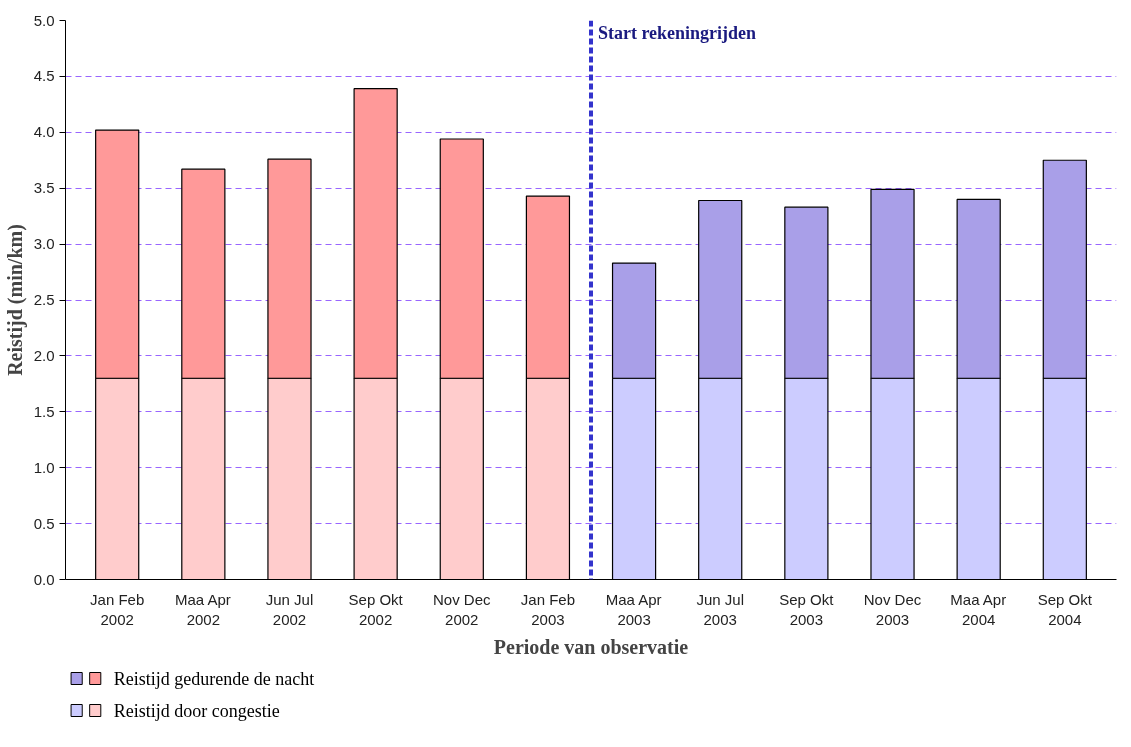 The width and height of the screenshot is (1131, 747). What do you see at coordinates (1065, 609) in the screenshot?
I see `x-tick-label: Sep Okt 2004` at bounding box center [1065, 609].